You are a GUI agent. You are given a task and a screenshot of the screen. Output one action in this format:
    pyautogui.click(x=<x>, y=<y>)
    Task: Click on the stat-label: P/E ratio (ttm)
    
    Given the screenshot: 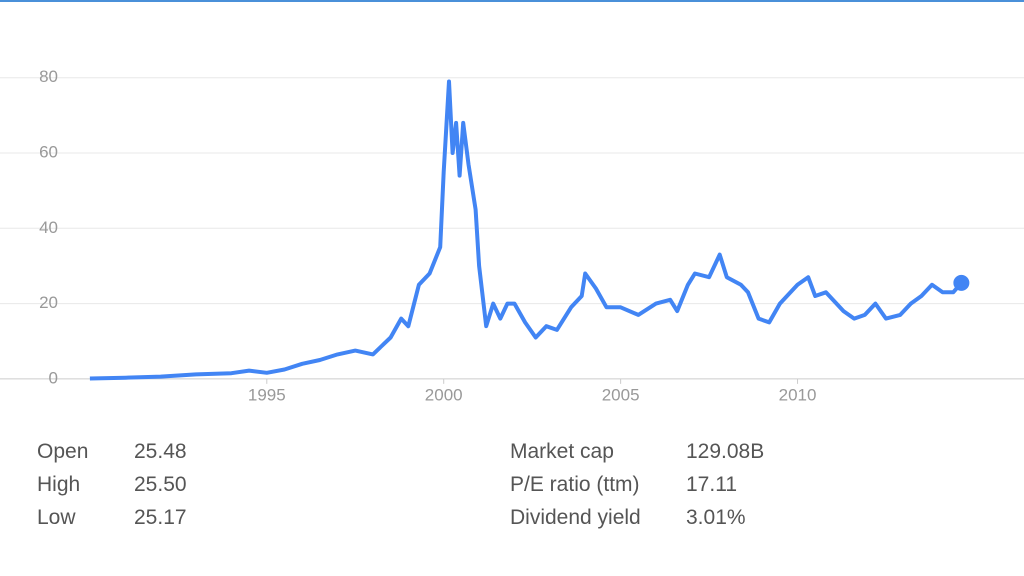 What is the action you would take?
    pyautogui.click(x=575, y=484)
    